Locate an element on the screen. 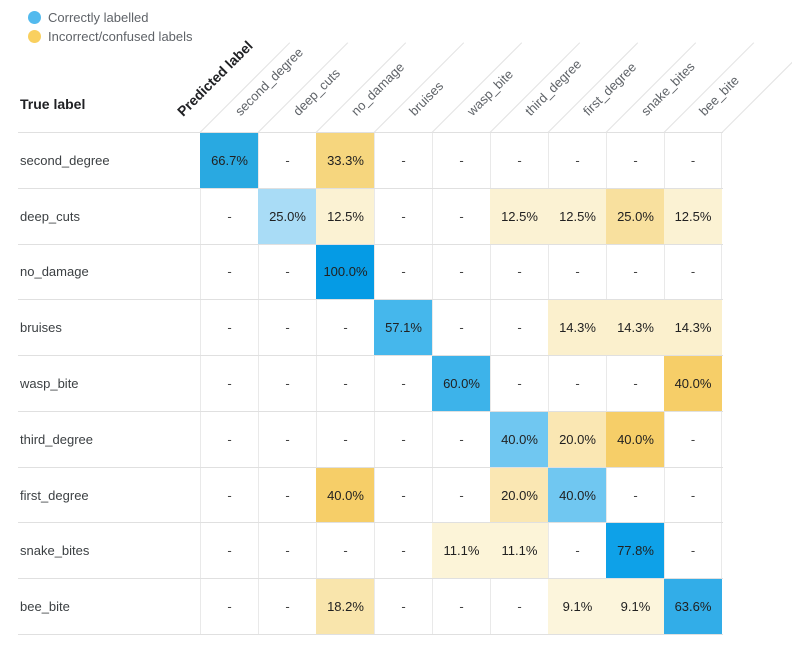 The width and height of the screenshot is (792, 654). cell-third_degree-bee_bite: - is located at coordinates (693, 439).